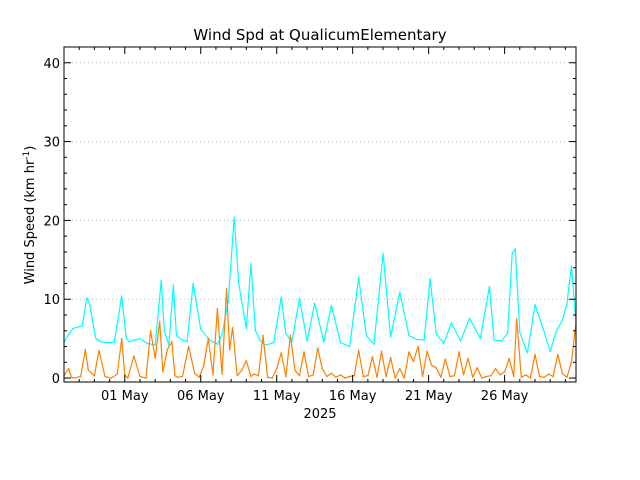 The width and height of the screenshot is (640, 480). What do you see at coordinates (201, 396) in the screenshot?
I see `x-tick-label: 06 May` at bounding box center [201, 396].